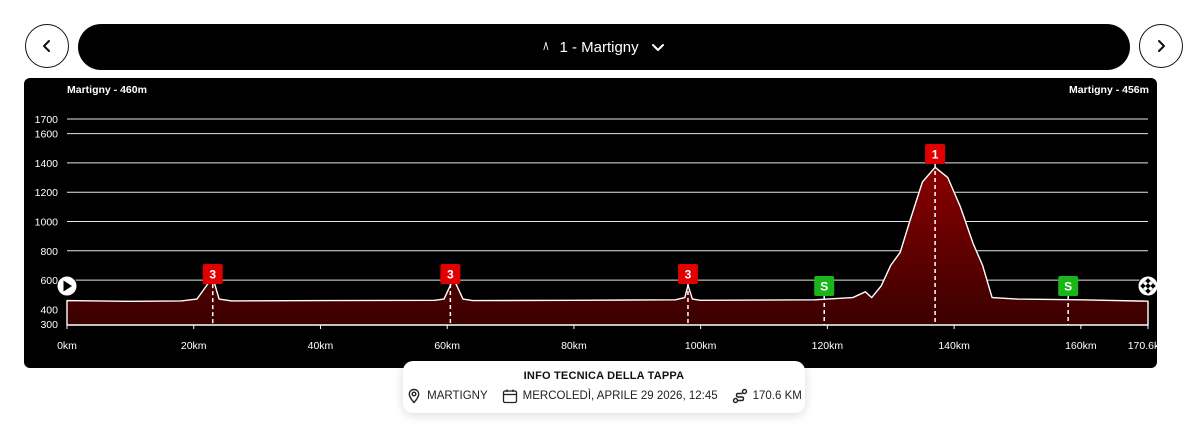 The image size is (1200, 428). Describe the element at coordinates (47, 193) in the screenshot. I see `y-tick-label: 1200` at that location.